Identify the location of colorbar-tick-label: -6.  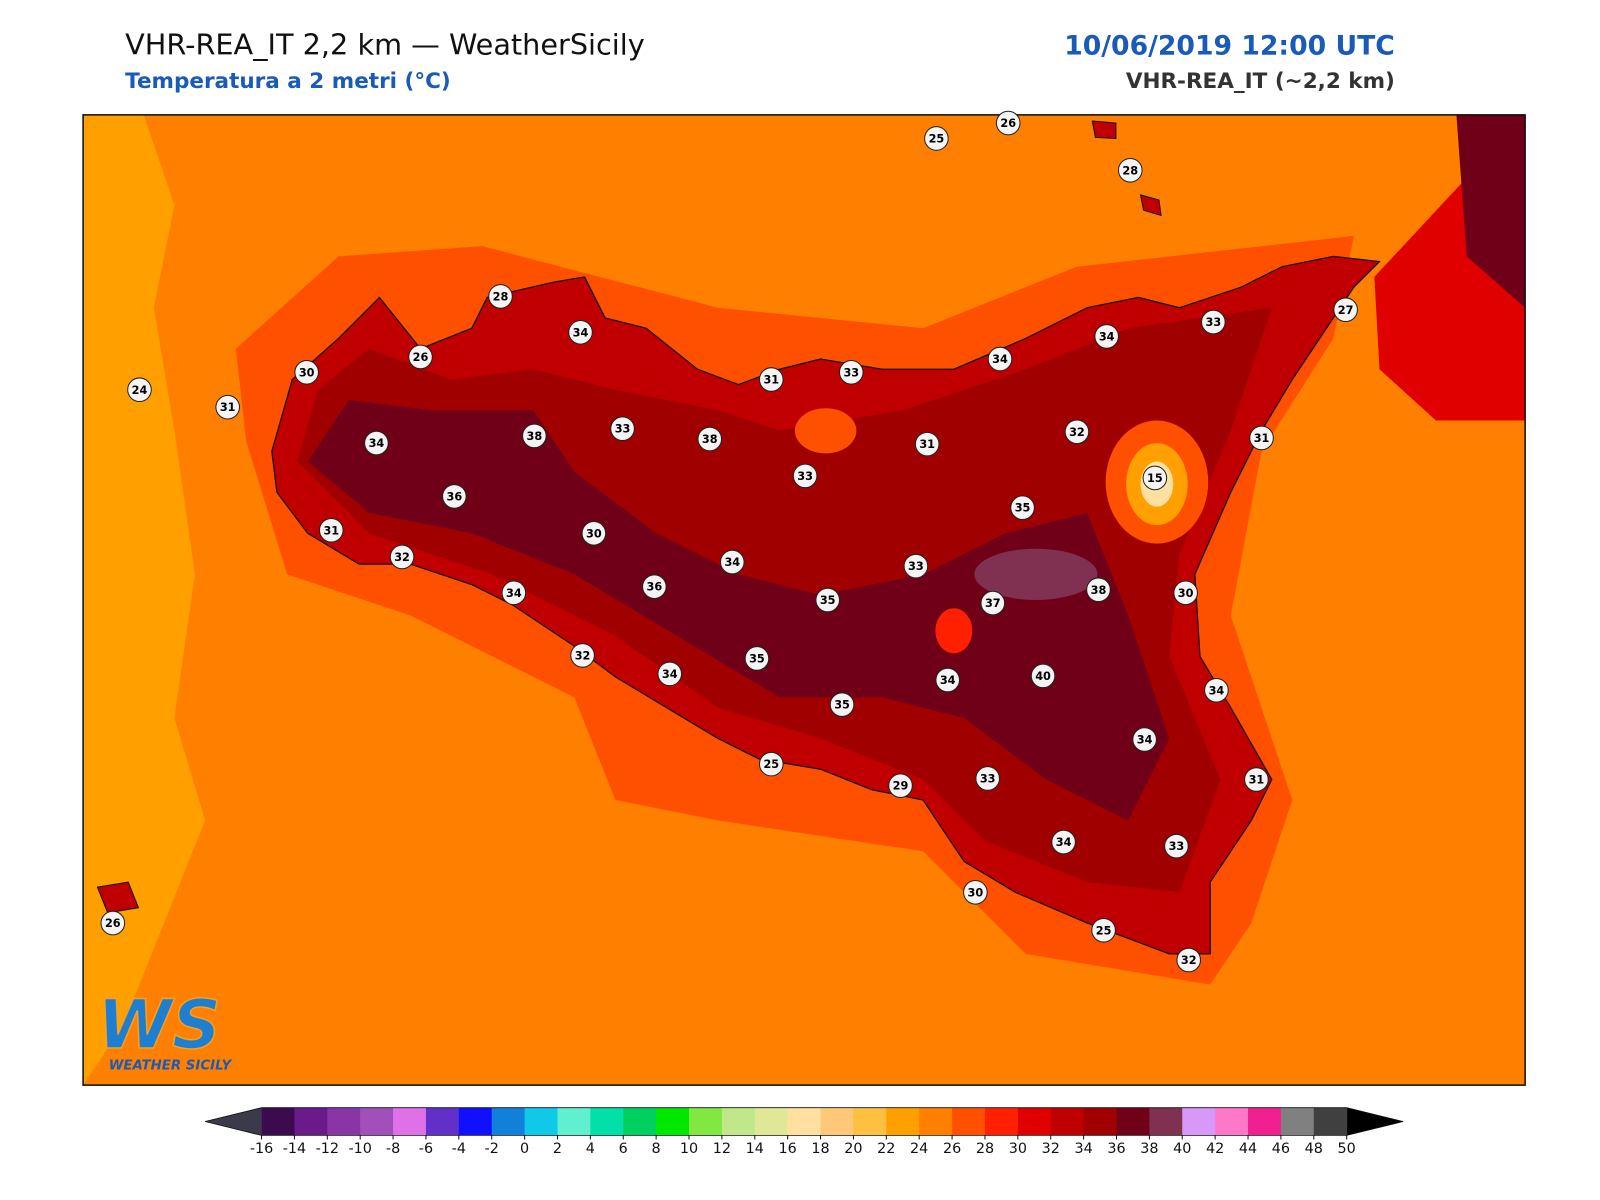
(426, 1149).